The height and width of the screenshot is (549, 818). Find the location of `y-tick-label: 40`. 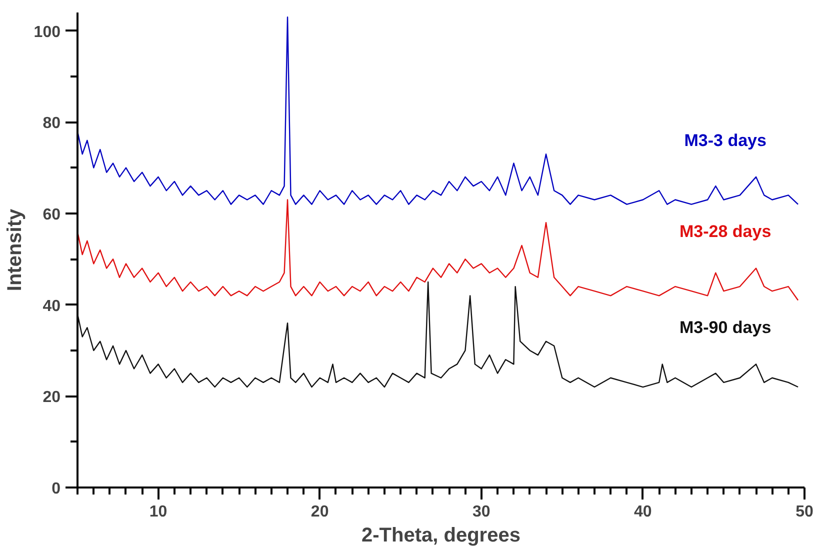

y-tick-label: 40 is located at coordinates (51, 306).